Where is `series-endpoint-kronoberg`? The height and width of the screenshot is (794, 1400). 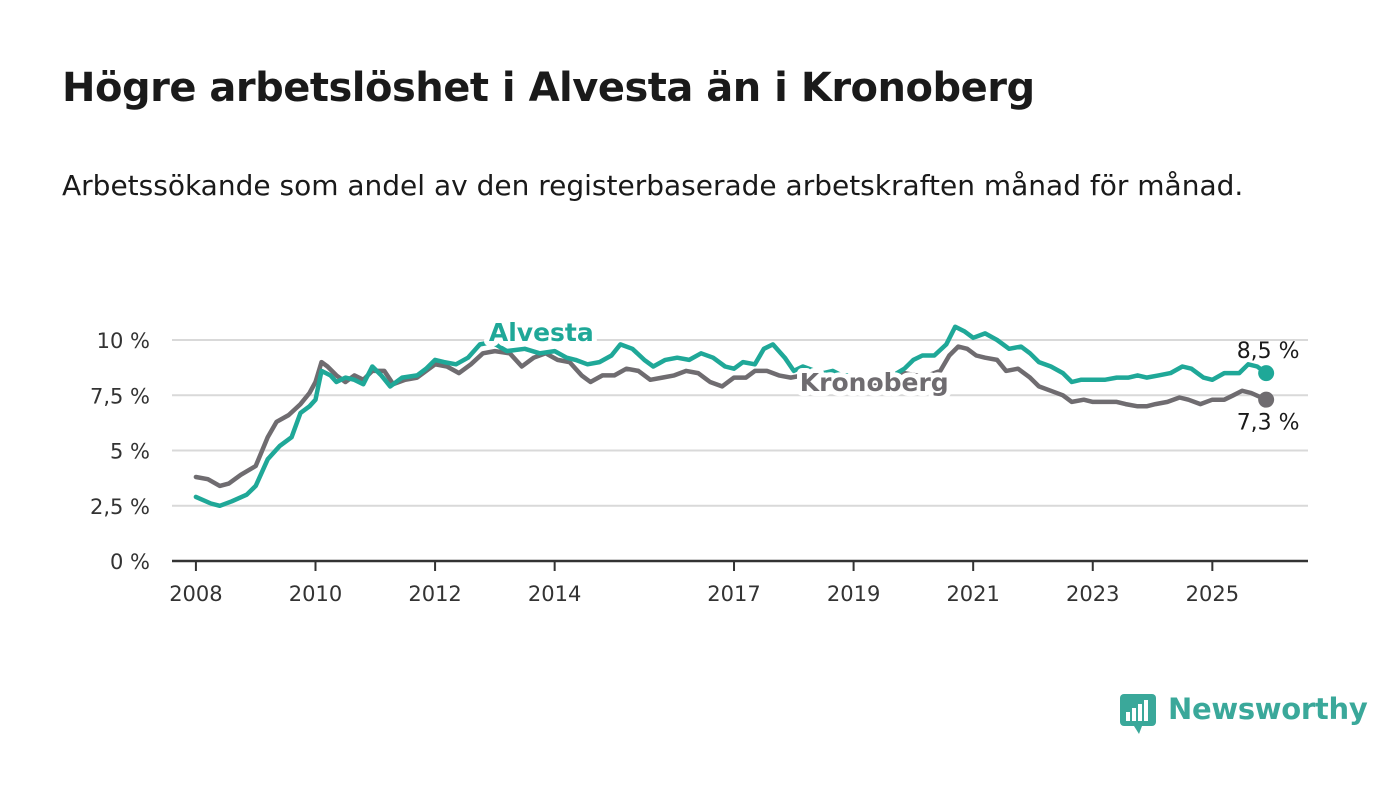 series-endpoint-kronoberg is located at coordinates (1266, 399).